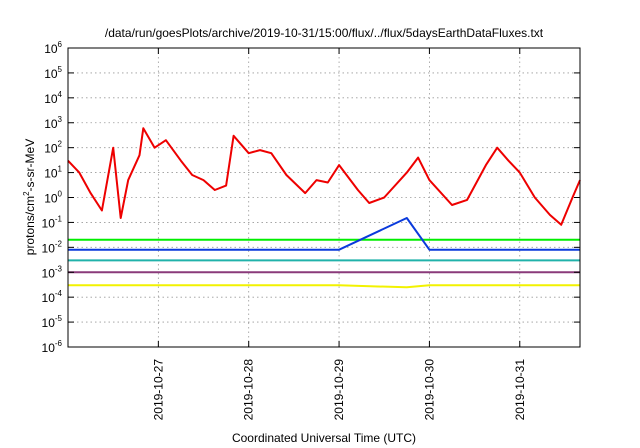  Describe the element at coordinates (30, 165) in the screenshot. I see `y-axis-label-tail: -s-sr-MeV` at that location.